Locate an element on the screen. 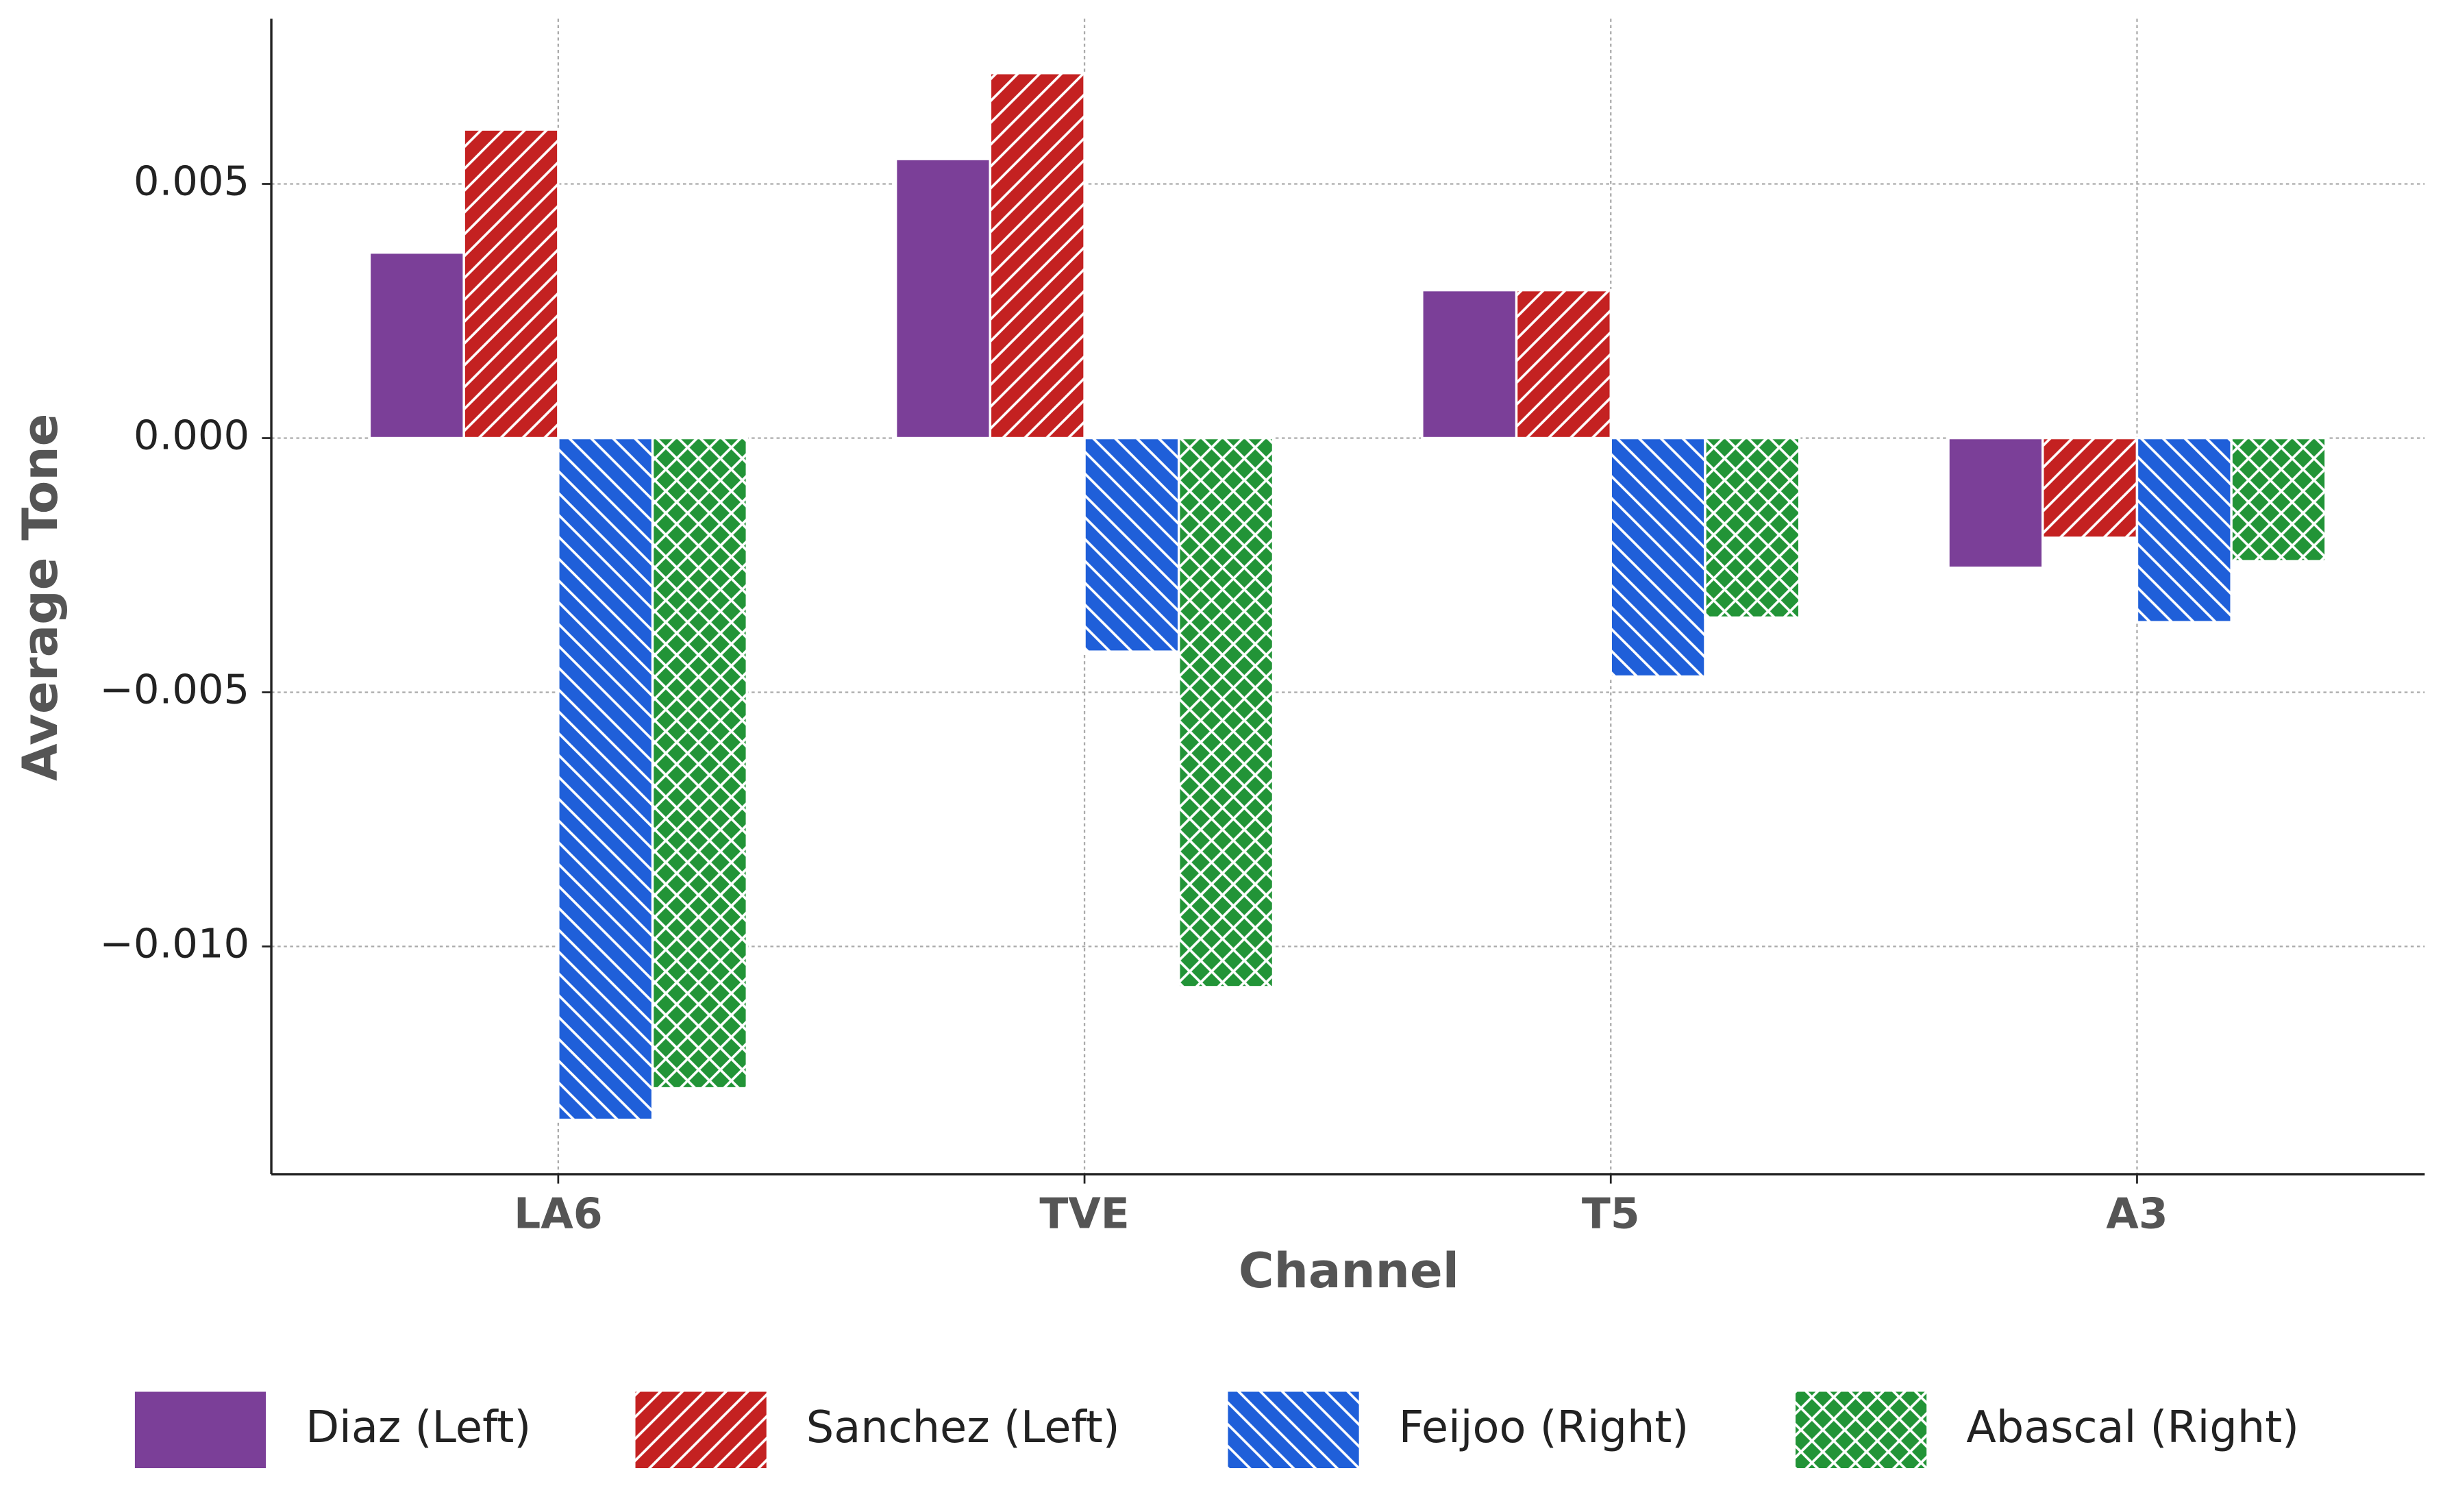 The height and width of the screenshot is (1512, 2445). y-tick-label: 0.000 is located at coordinates (191, 436).